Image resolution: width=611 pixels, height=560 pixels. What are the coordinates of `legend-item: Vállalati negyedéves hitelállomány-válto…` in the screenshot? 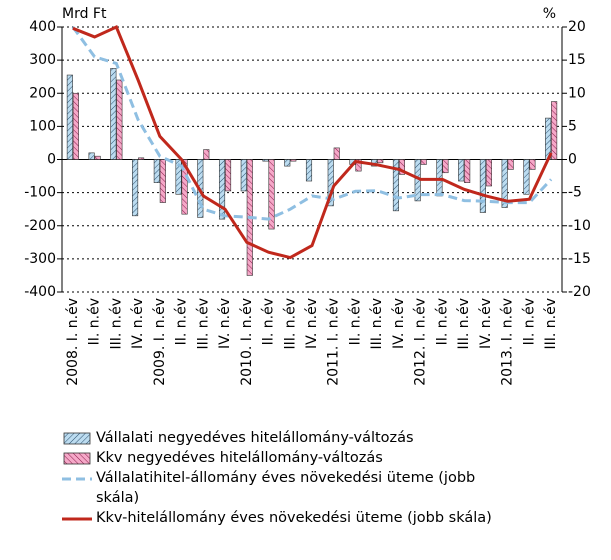 It's located at (282, 438).